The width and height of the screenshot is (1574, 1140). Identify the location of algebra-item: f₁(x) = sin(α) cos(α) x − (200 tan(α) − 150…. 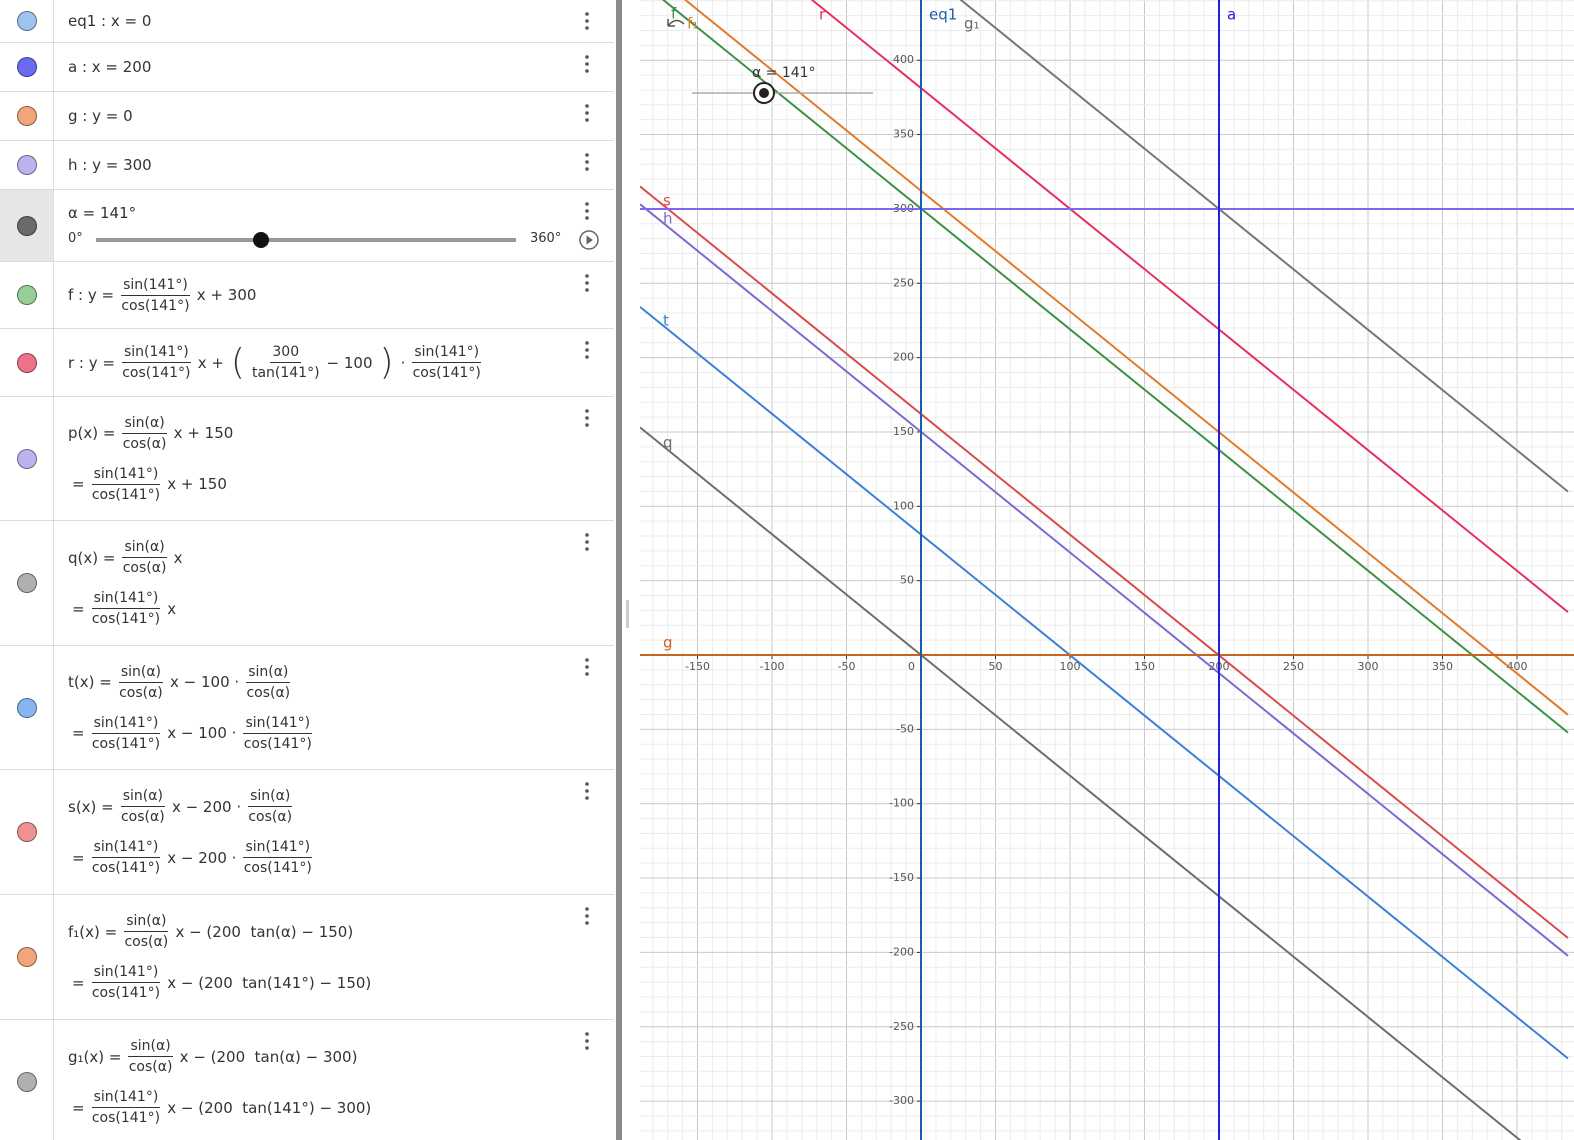
(307, 957).